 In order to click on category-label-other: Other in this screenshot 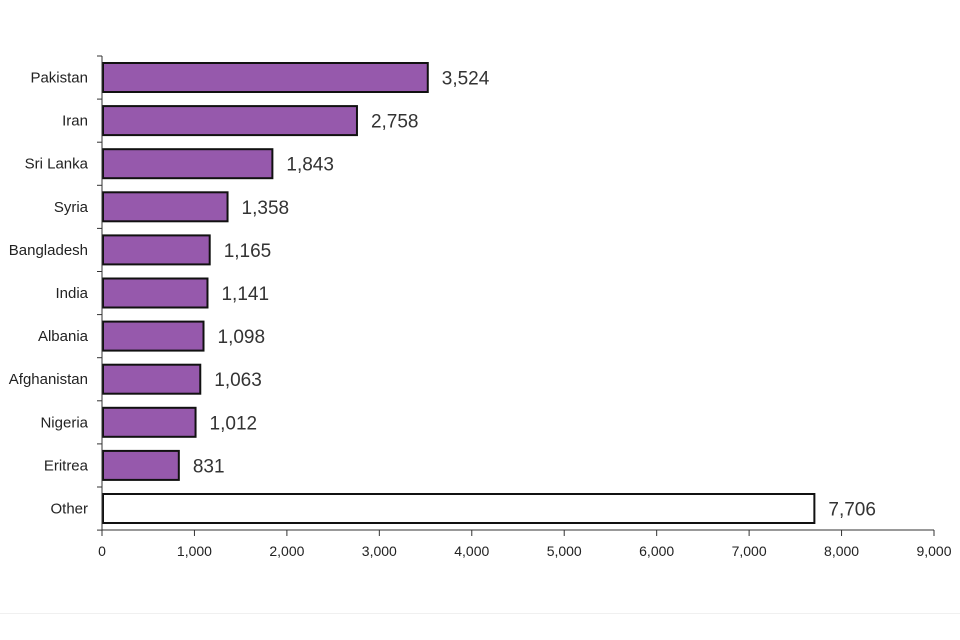, I will do `click(69, 509)`.